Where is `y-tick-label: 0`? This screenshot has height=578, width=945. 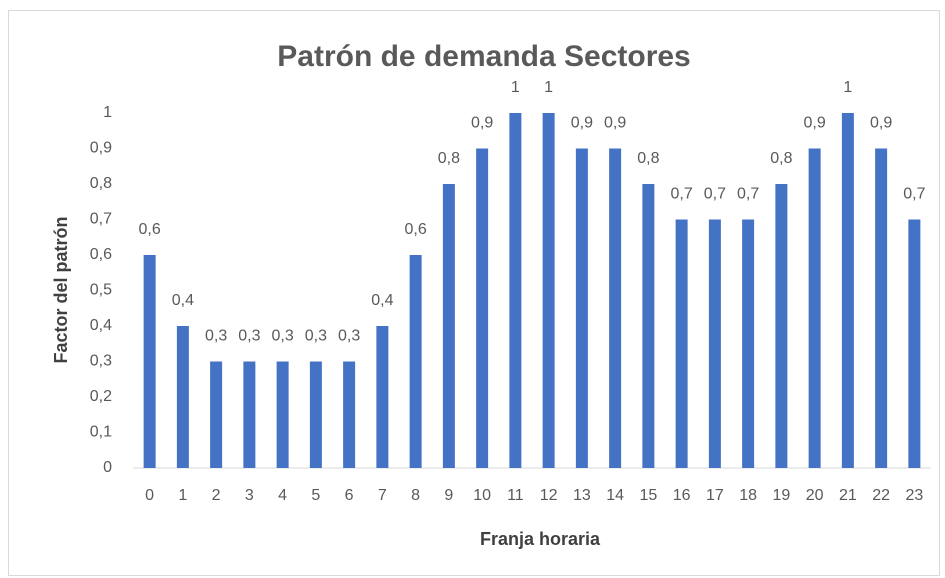 y-tick-label: 0 is located at coordinates (107, 467).